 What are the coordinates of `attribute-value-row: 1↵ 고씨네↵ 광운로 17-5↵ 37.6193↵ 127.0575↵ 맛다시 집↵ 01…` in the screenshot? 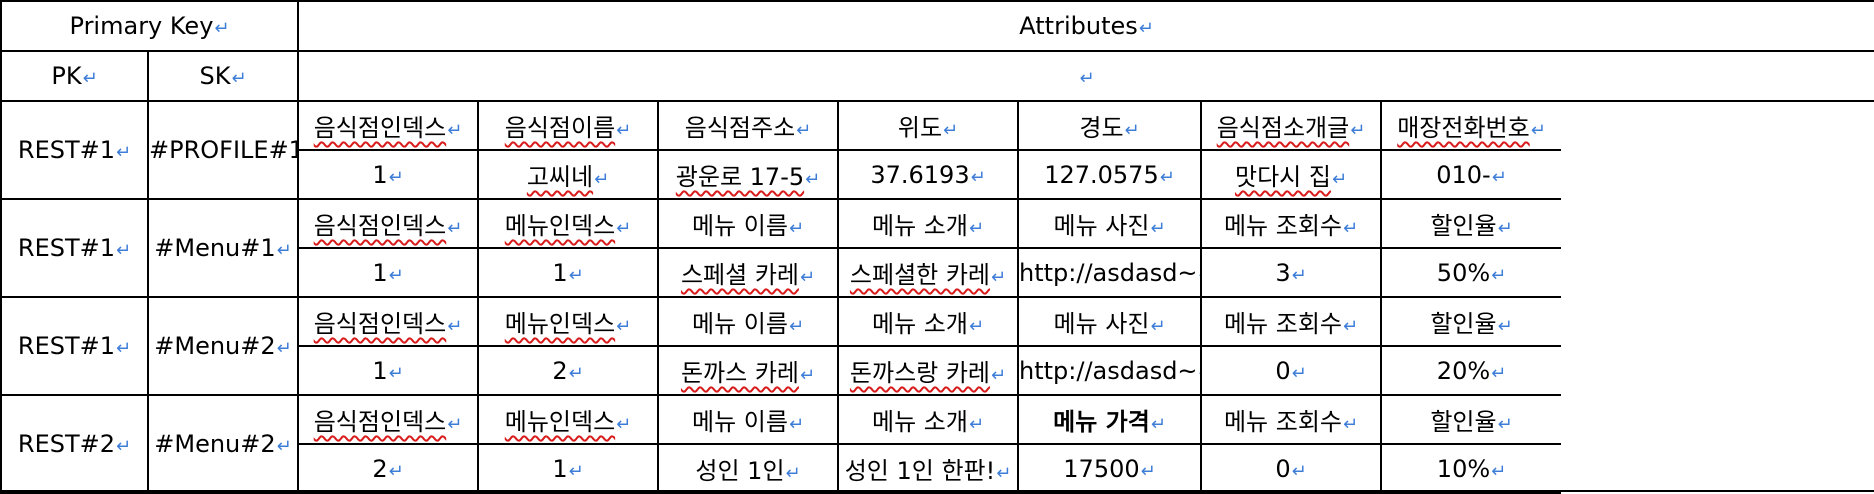 It's located at (937, 174).